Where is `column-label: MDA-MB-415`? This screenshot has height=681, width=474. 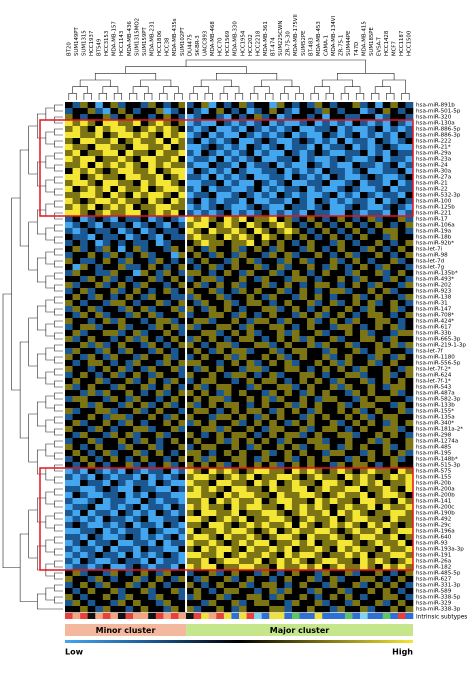
column-label: MDA-MB-415 is located at coordinates (364, 38).